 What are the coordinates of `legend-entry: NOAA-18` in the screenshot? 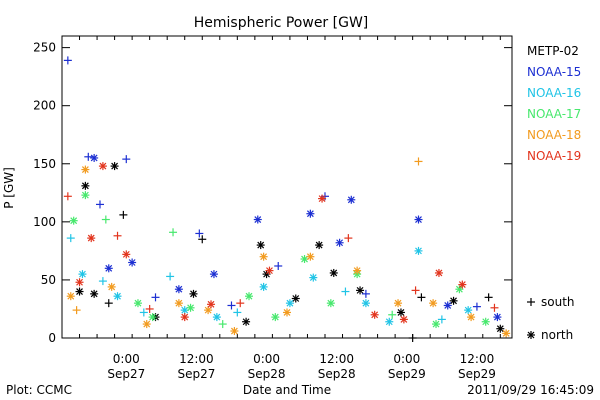 It's located at (554, 135).